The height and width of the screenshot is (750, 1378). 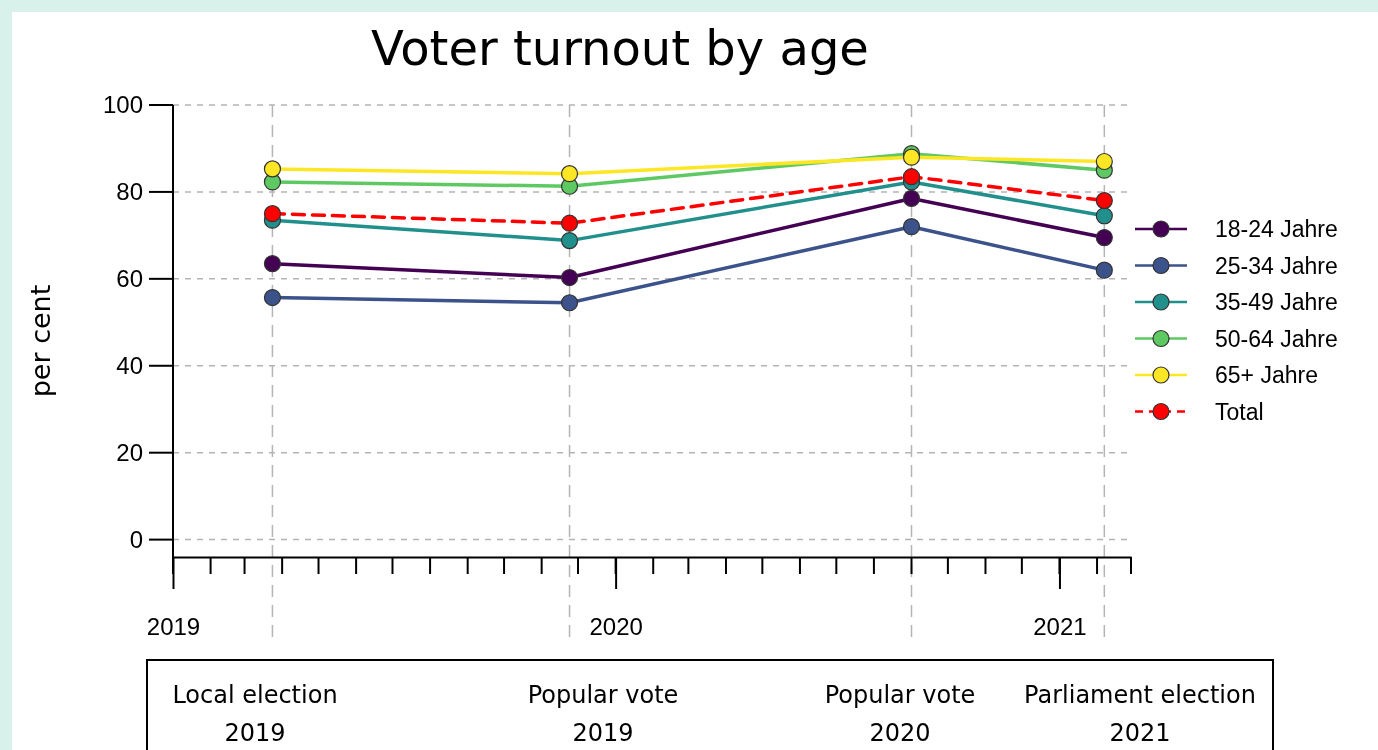 What do you see at coordinates (255, 714) in the screenshot?
I see `text: Local election 2019` at bounding box center [255, 714].